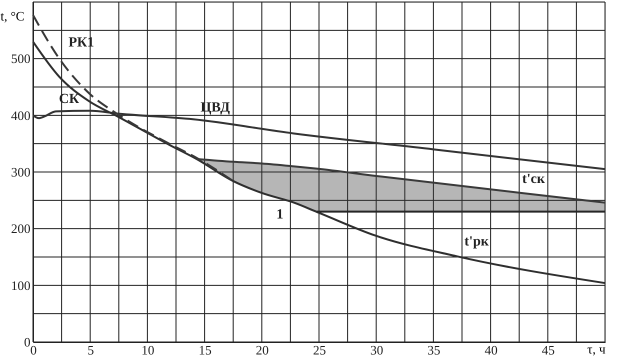 The image size is (618, 358). Describe the element at coordinates (20, 228) in the screenshot. I see `y-tick-label: 200` at that location.